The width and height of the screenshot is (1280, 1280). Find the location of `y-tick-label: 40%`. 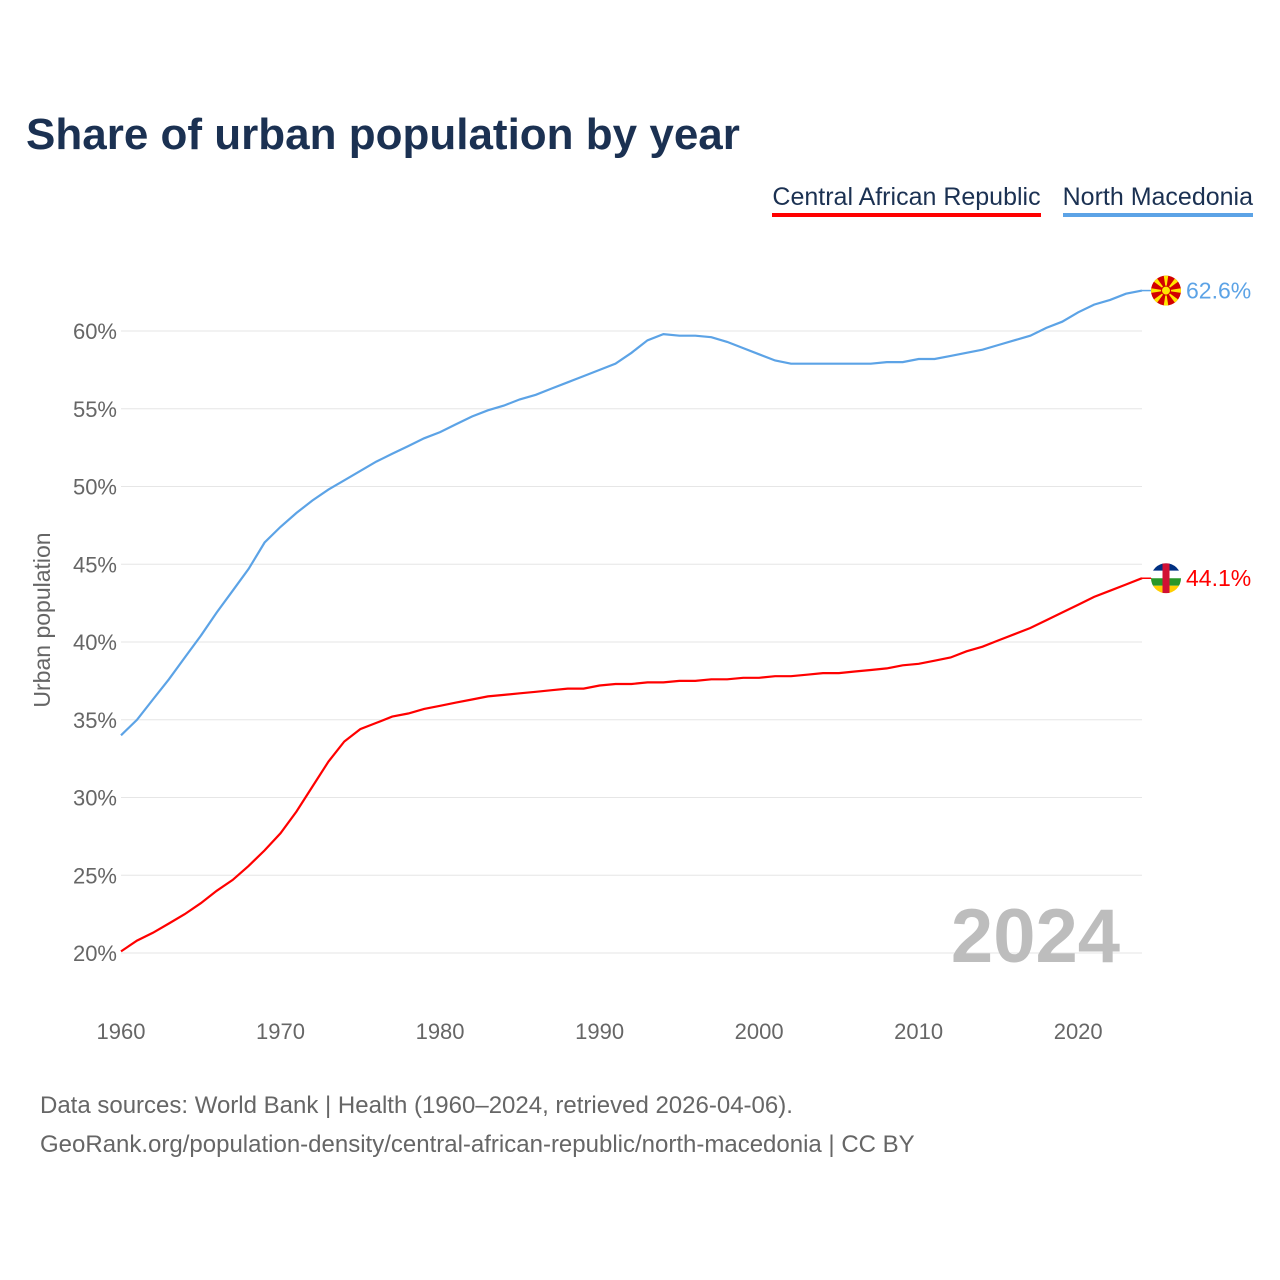

y-tick-label: 40% is located at coordinates (95, 642).